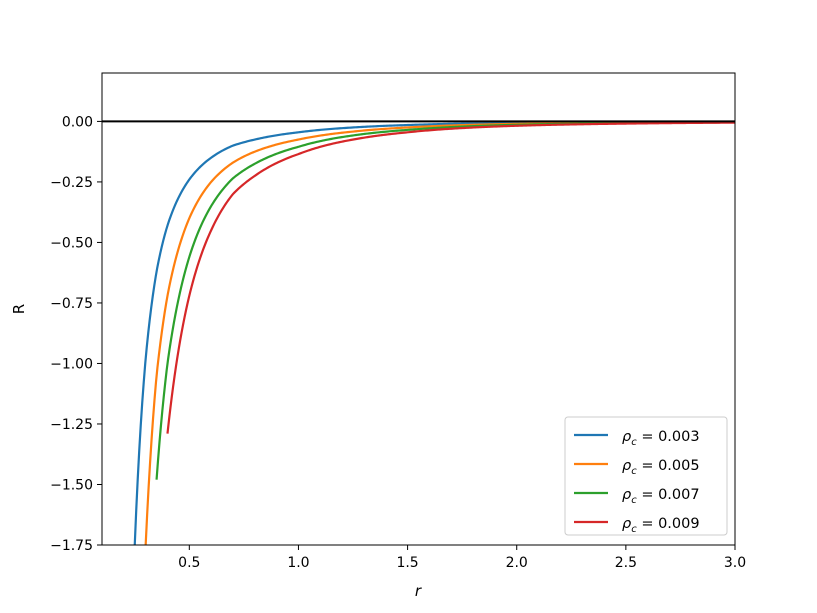 This screenshot has width=817, height=613. What do you see at coordinates (661, 467) in the screenshot?
I see `legend-label-1: ρc = 0.005` at bounding box center [661, 467].